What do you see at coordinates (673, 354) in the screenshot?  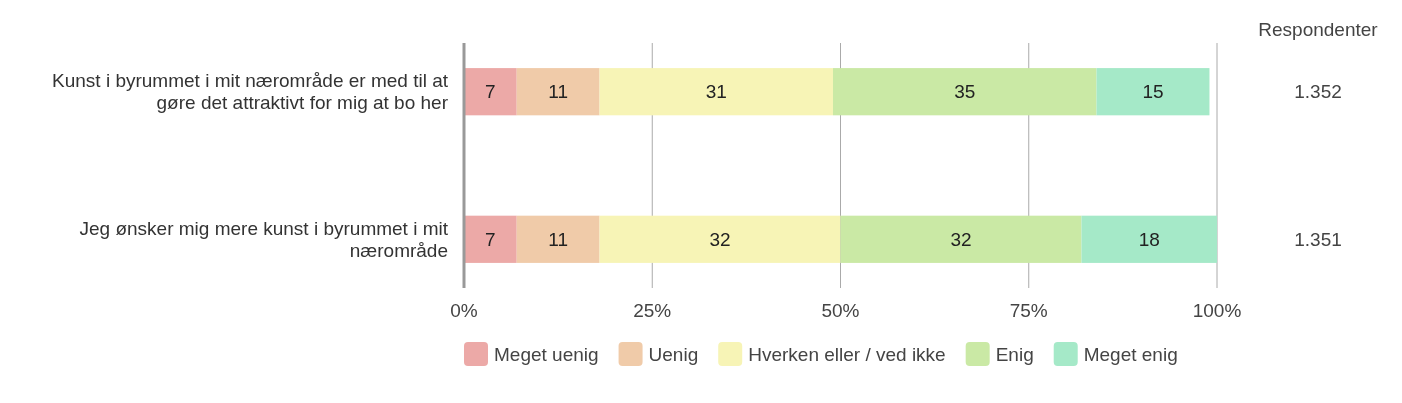 I see `legend-label: Uenig` at bounding box center [673, 354].